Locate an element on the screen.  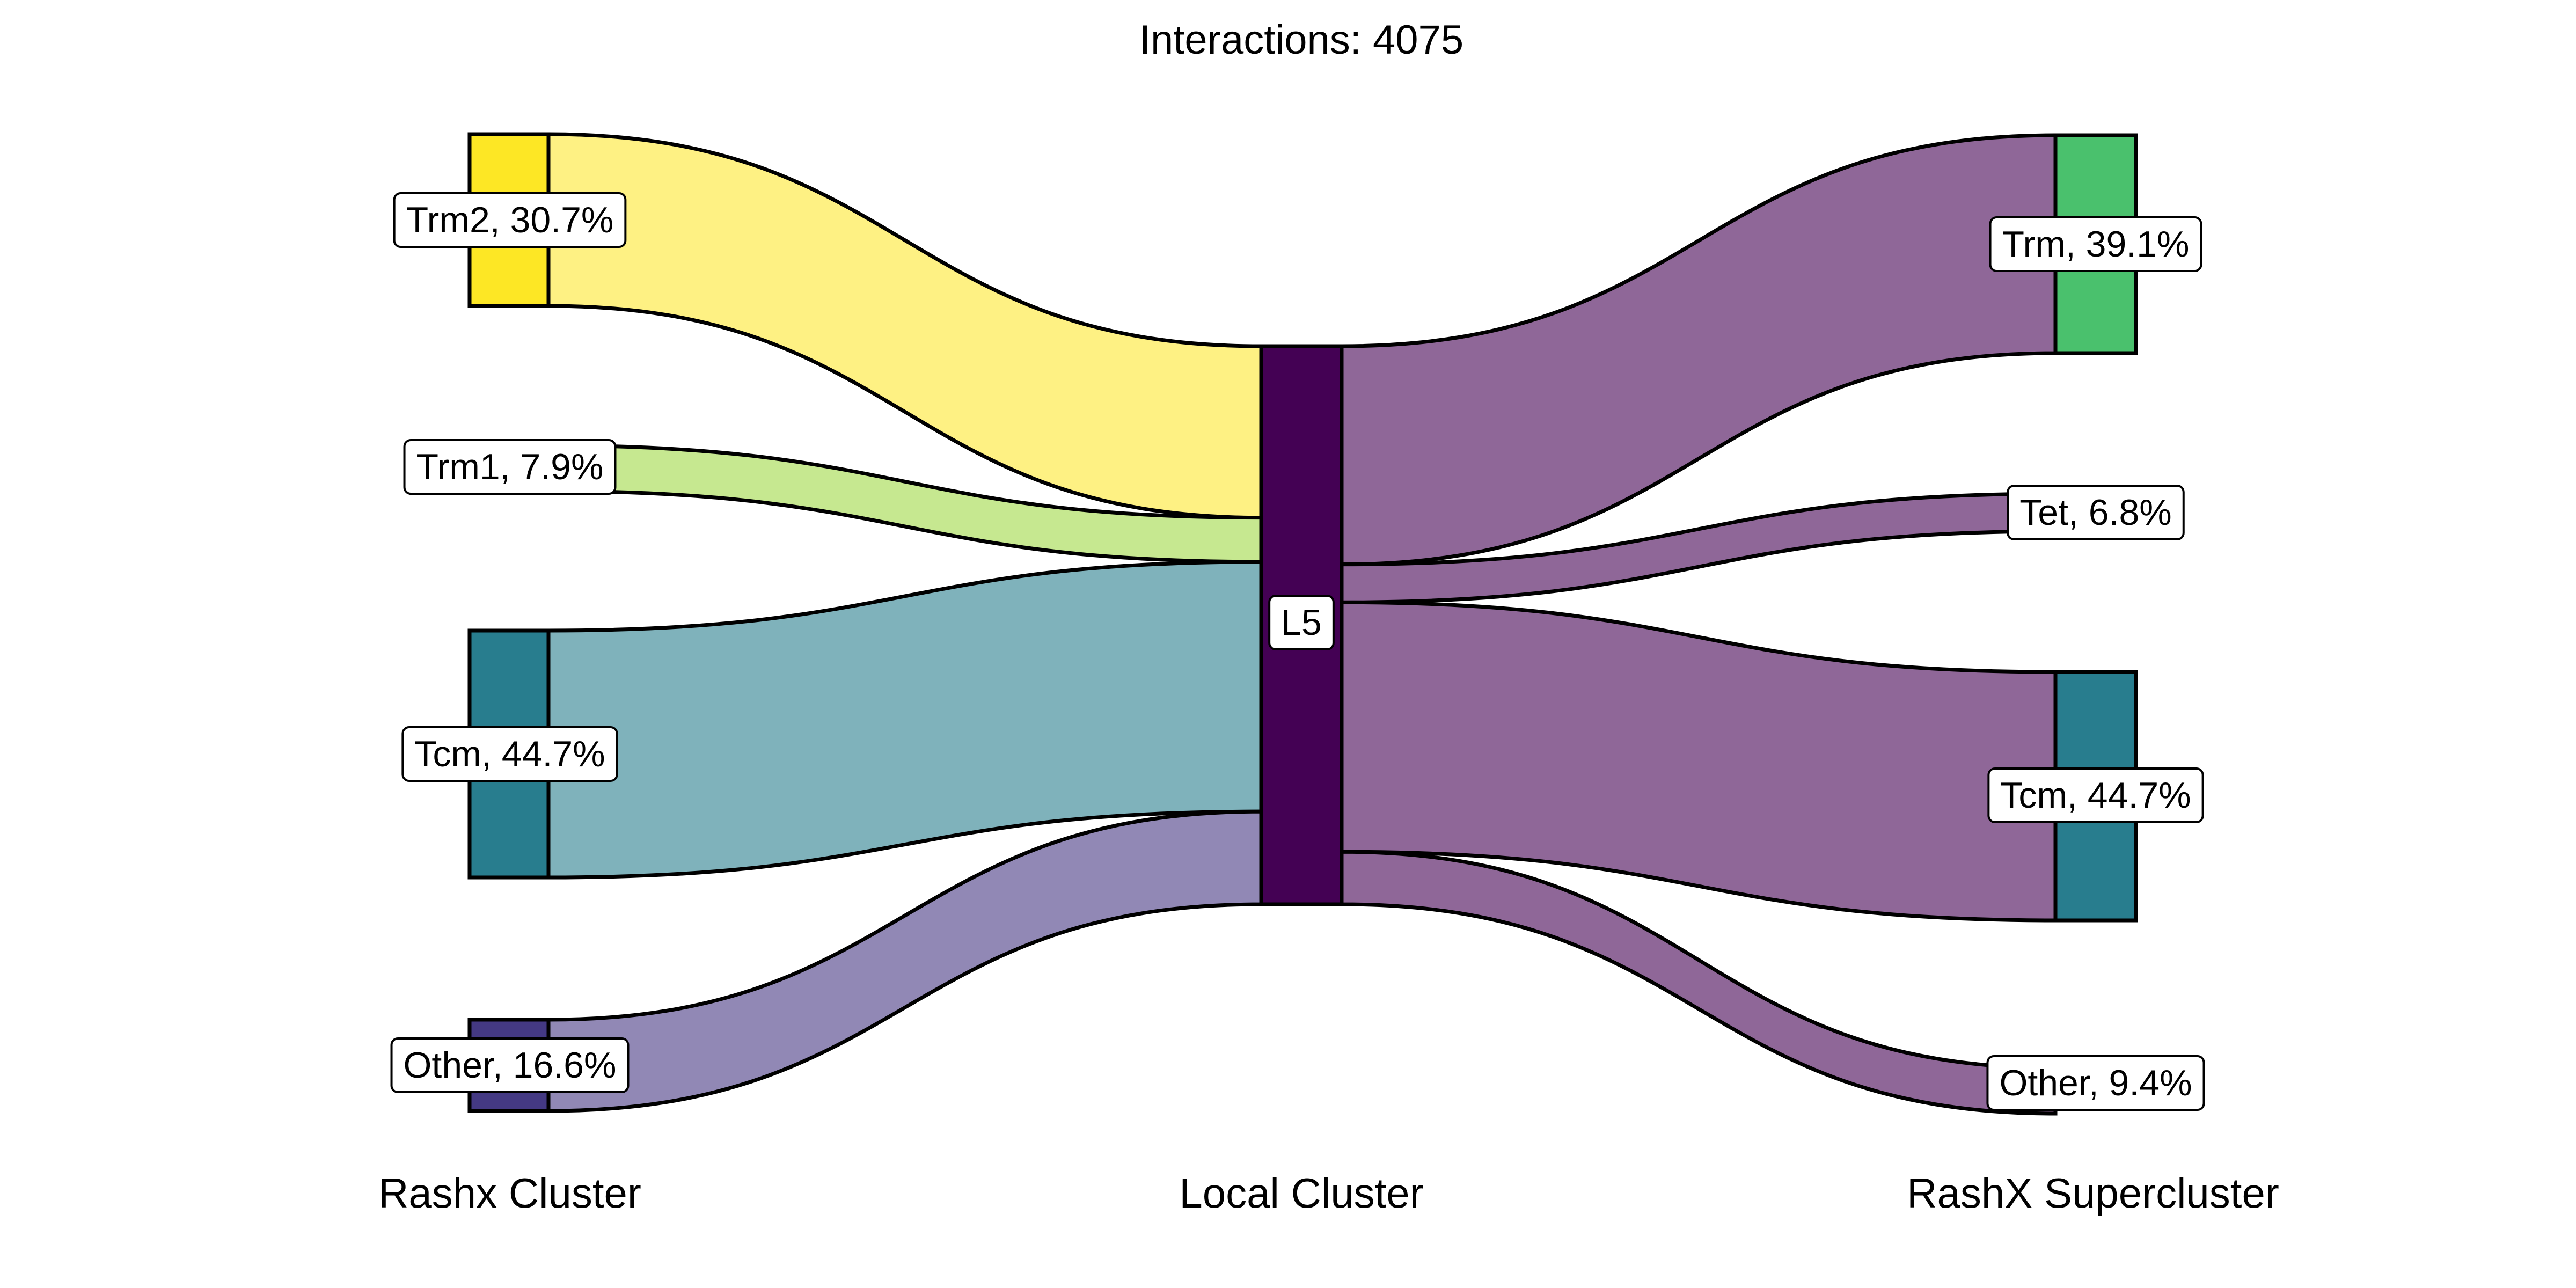
left-label-trm2: Trm2, 30.7% is located at coordinates (510, 220).